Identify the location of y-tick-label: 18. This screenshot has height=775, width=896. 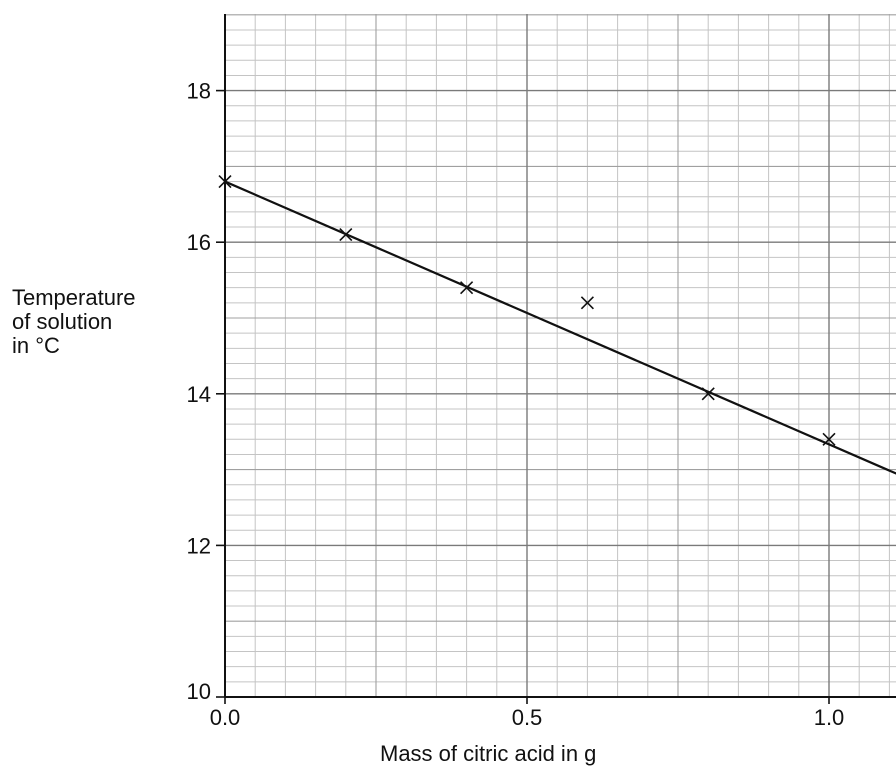
(199, 91).